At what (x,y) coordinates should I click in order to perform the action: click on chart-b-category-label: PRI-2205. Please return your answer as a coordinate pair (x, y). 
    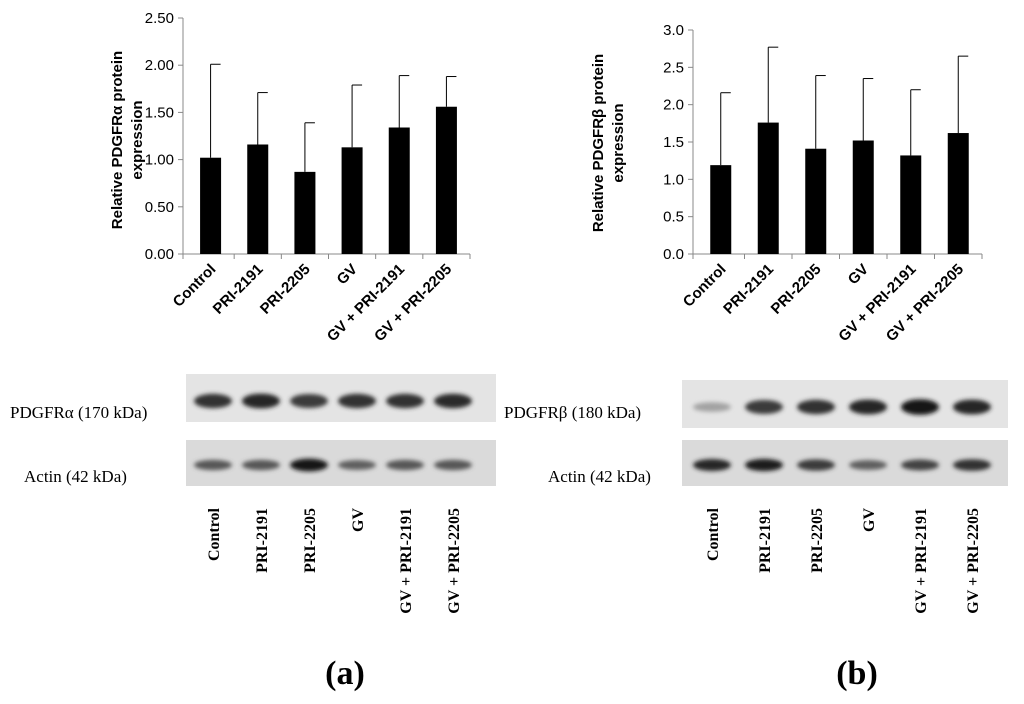
    Looking at the image, I should click on (796, 289).